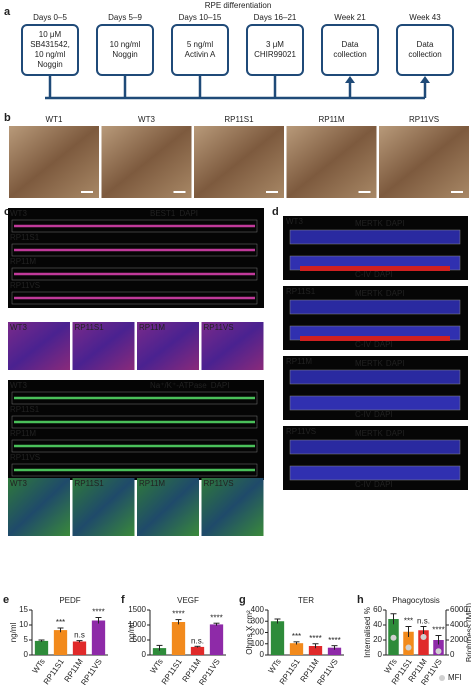 This screenshot has height=685, width=471. What do you see at coordinates (306, 600) in the screenshot?
I see `chart-title: TER` at bounding box center [306, 600].